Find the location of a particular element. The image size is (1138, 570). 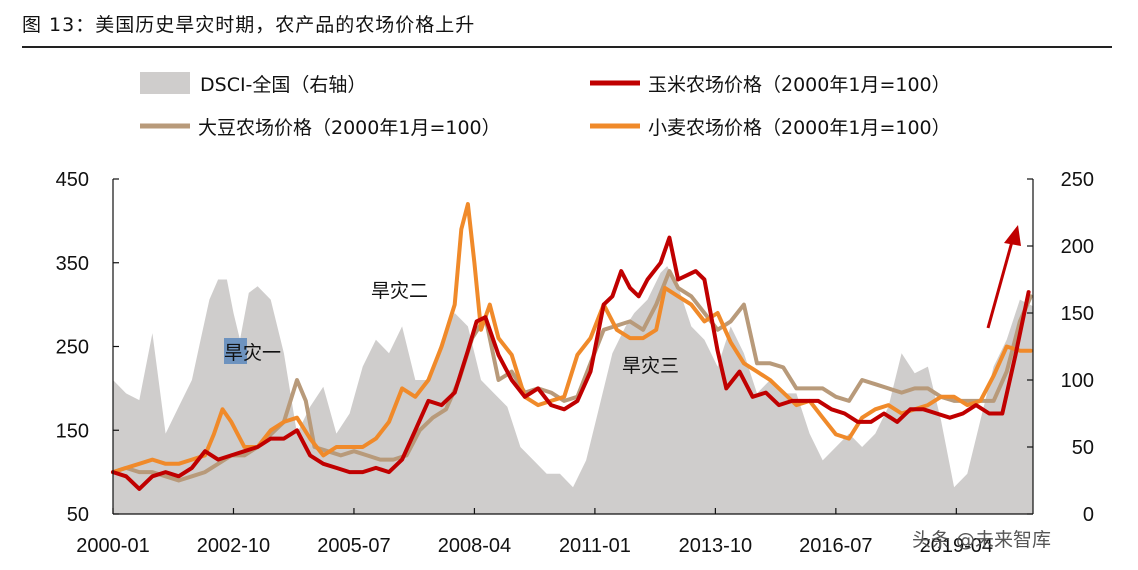

legend-label-wheat: 小麦农场价格（2000年1月=100） is located at coordinates (799, 128).